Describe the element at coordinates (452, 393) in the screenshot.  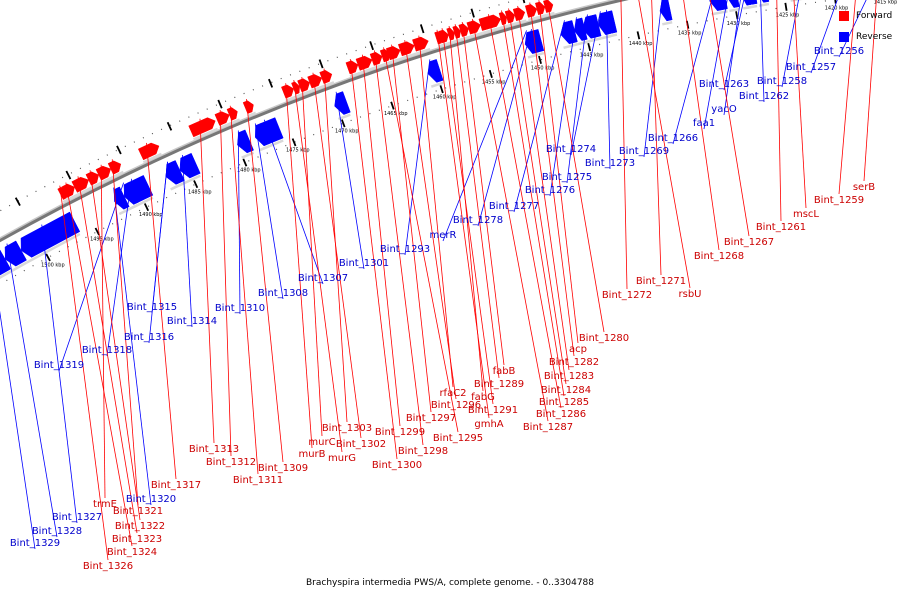
I see `forward-gene-label-23: rfaC2` at that location.